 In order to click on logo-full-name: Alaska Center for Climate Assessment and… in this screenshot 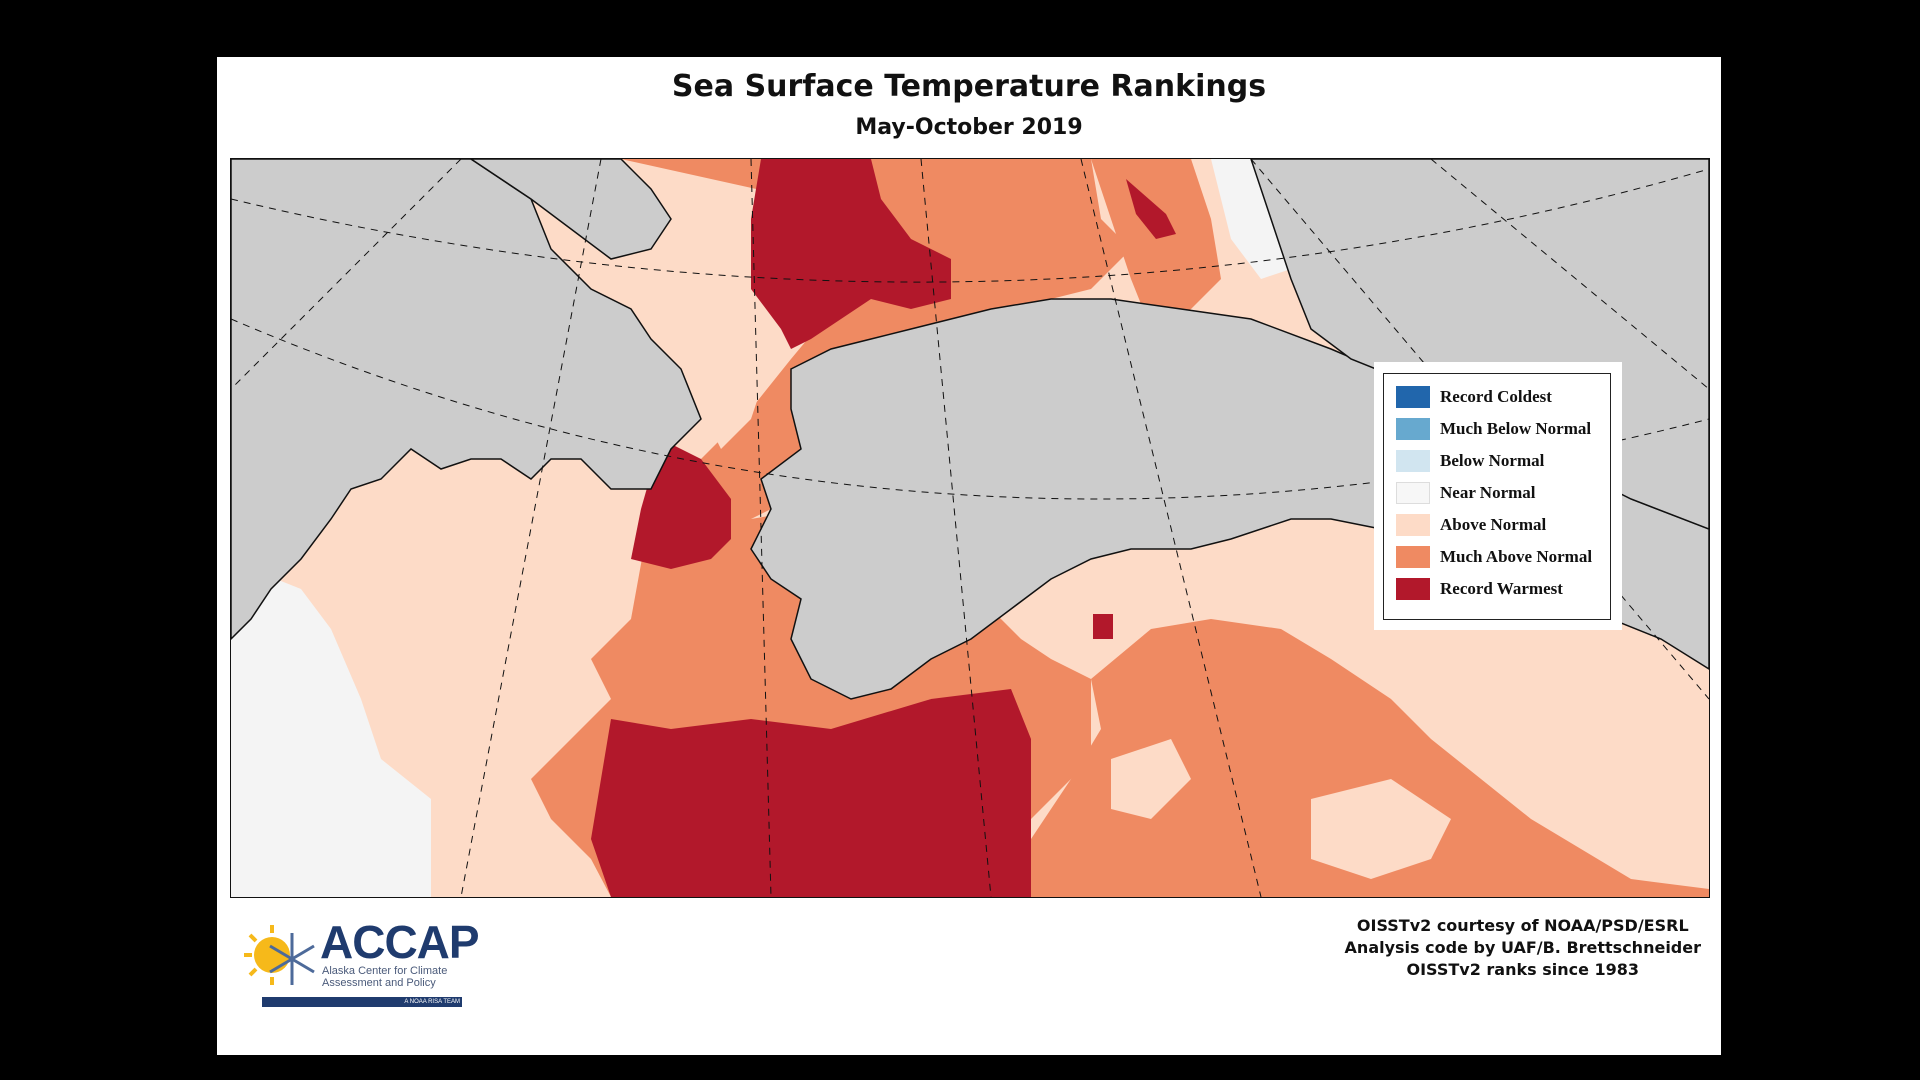, I will do `click(385, 977)`.